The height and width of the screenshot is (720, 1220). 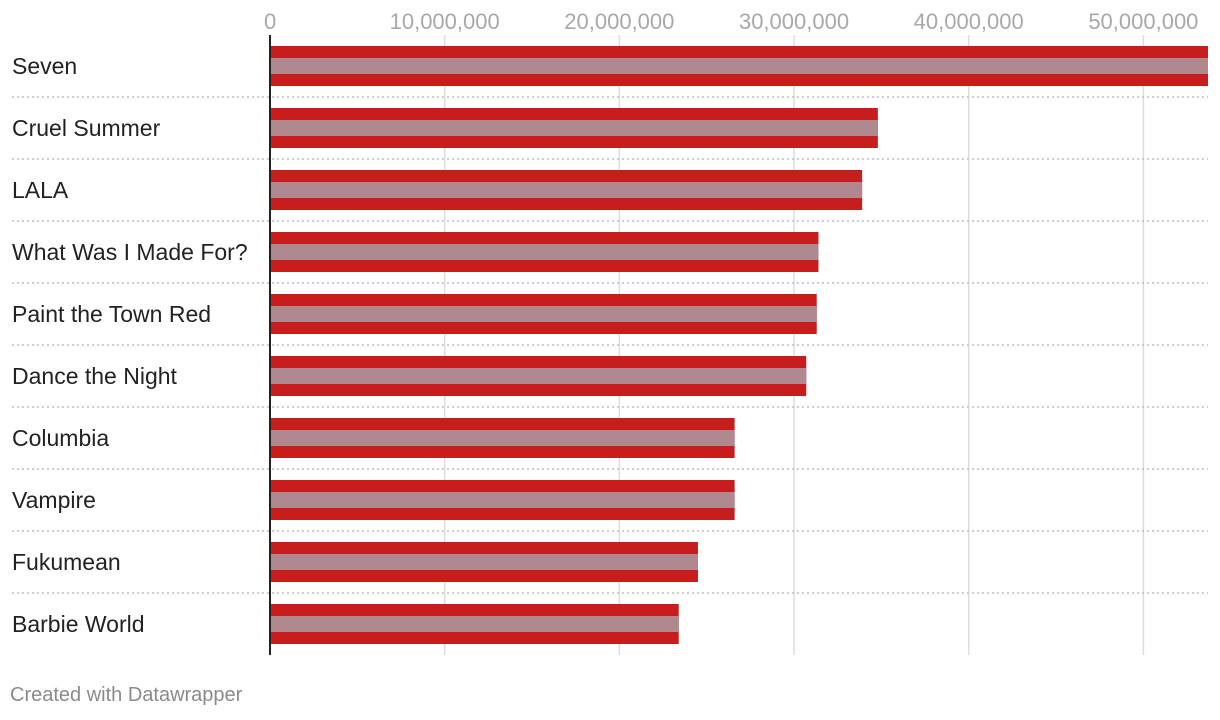 I want to click on x-tick-label-2: 20,000,000, so click(x=619, y=21).